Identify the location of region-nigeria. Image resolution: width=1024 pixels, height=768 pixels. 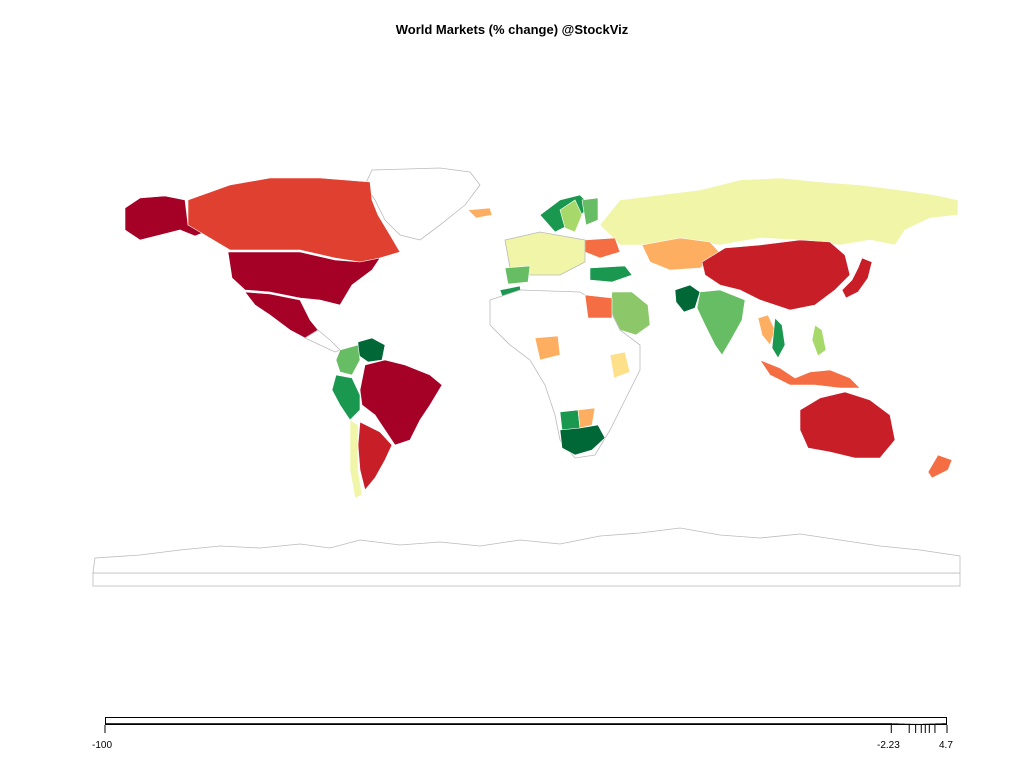
(547, 348).